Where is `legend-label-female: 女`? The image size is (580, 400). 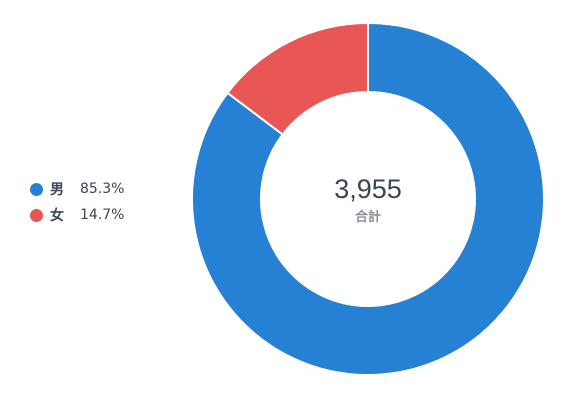
legend-label-female: 女 is located at coordinates (57, 216).